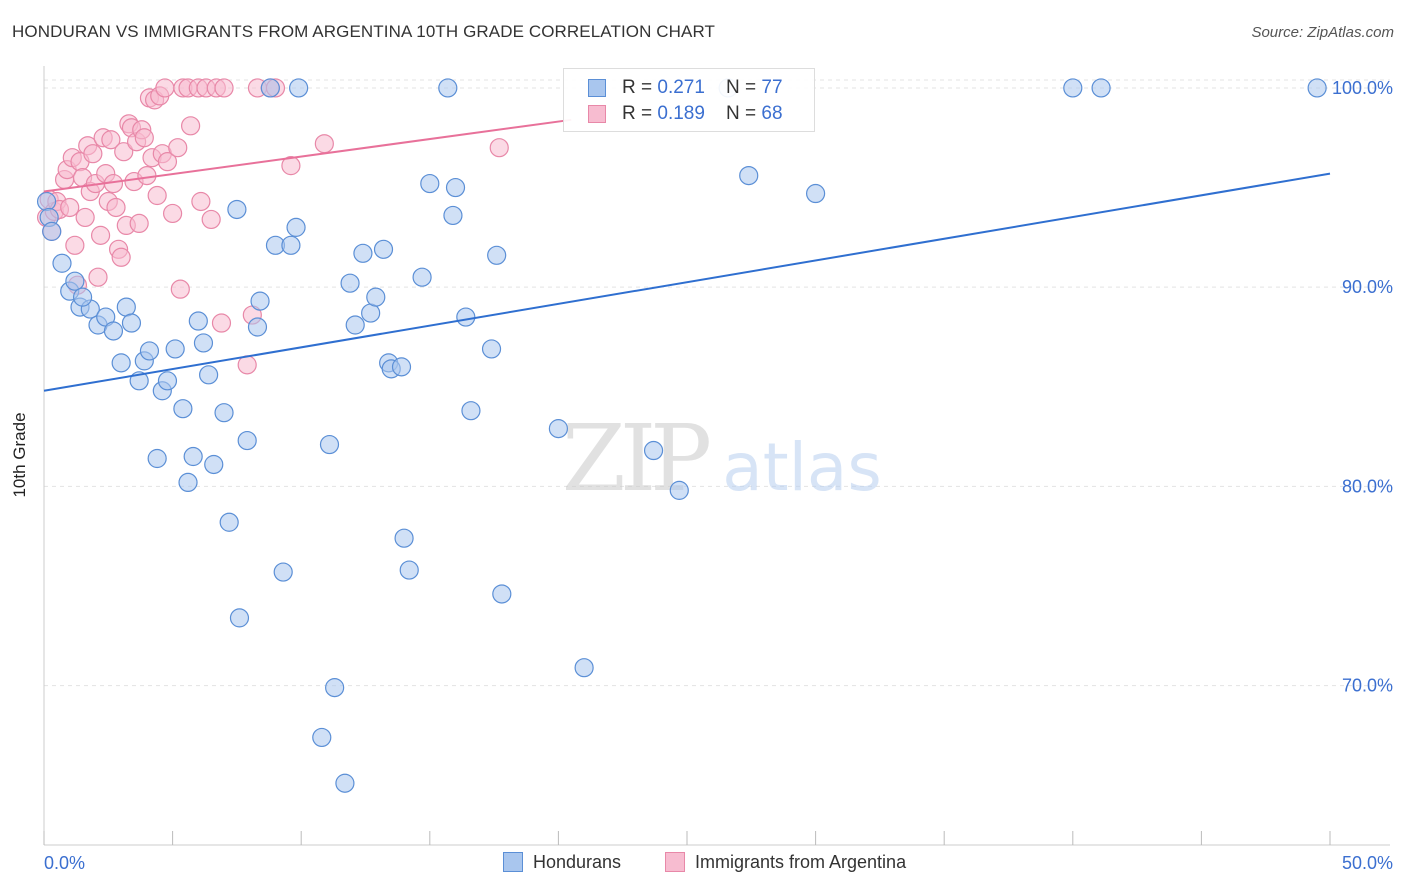 This screenshot has width=1406, height=892. Describe the element at coordinates (772, 113) in the screenshot. I see `legend-n-value-argentina: 68` at that location.